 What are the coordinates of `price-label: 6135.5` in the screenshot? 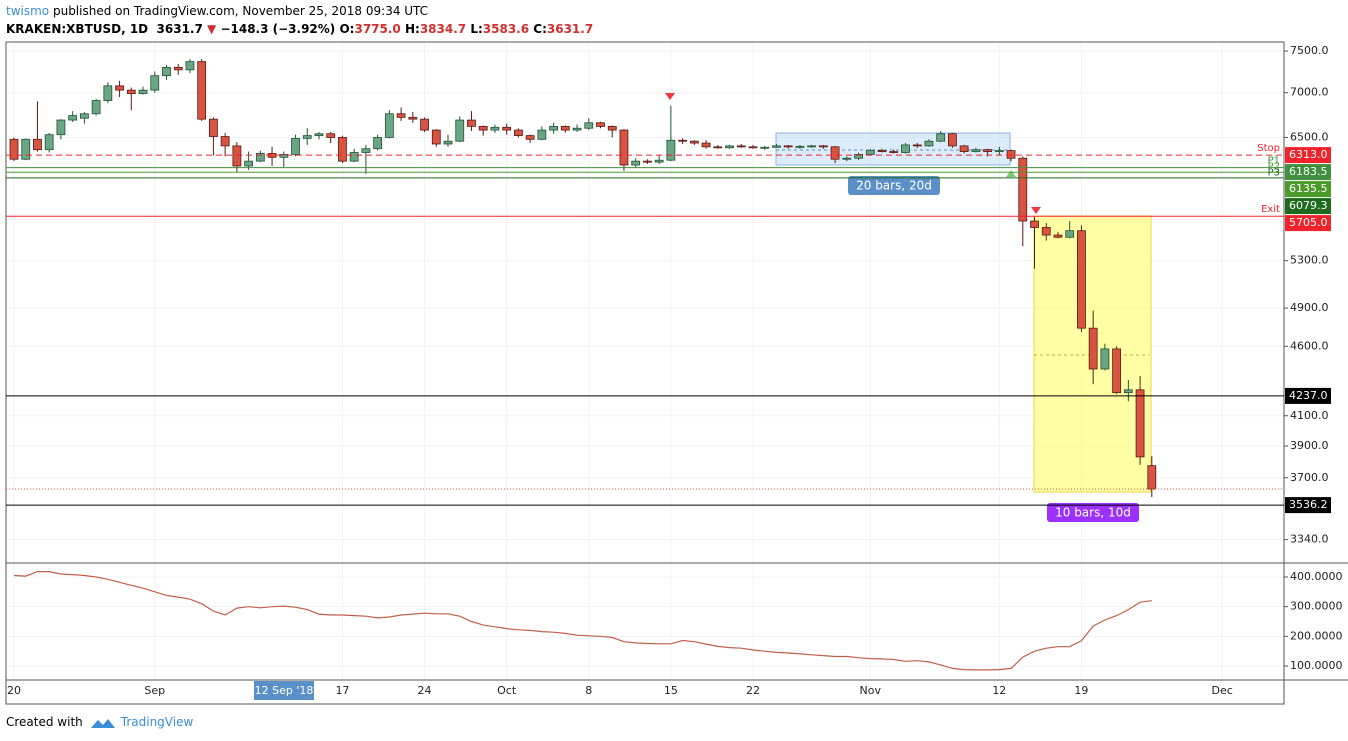 It's located at (1308, 188).